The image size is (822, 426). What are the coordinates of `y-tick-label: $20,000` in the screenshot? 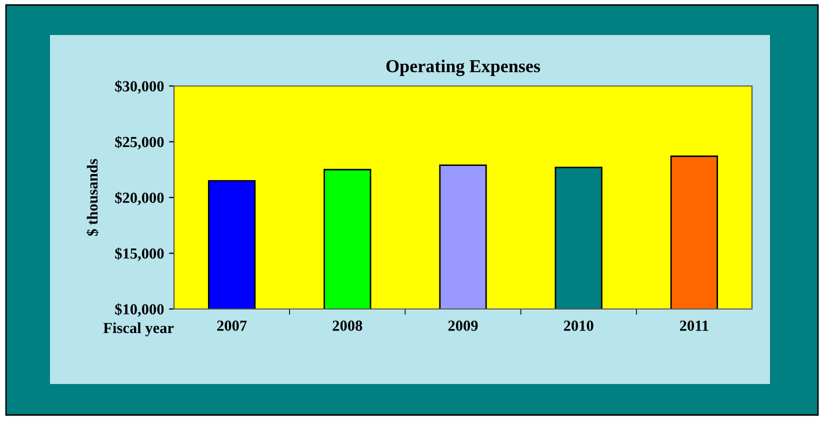 It's located at (139, 199).